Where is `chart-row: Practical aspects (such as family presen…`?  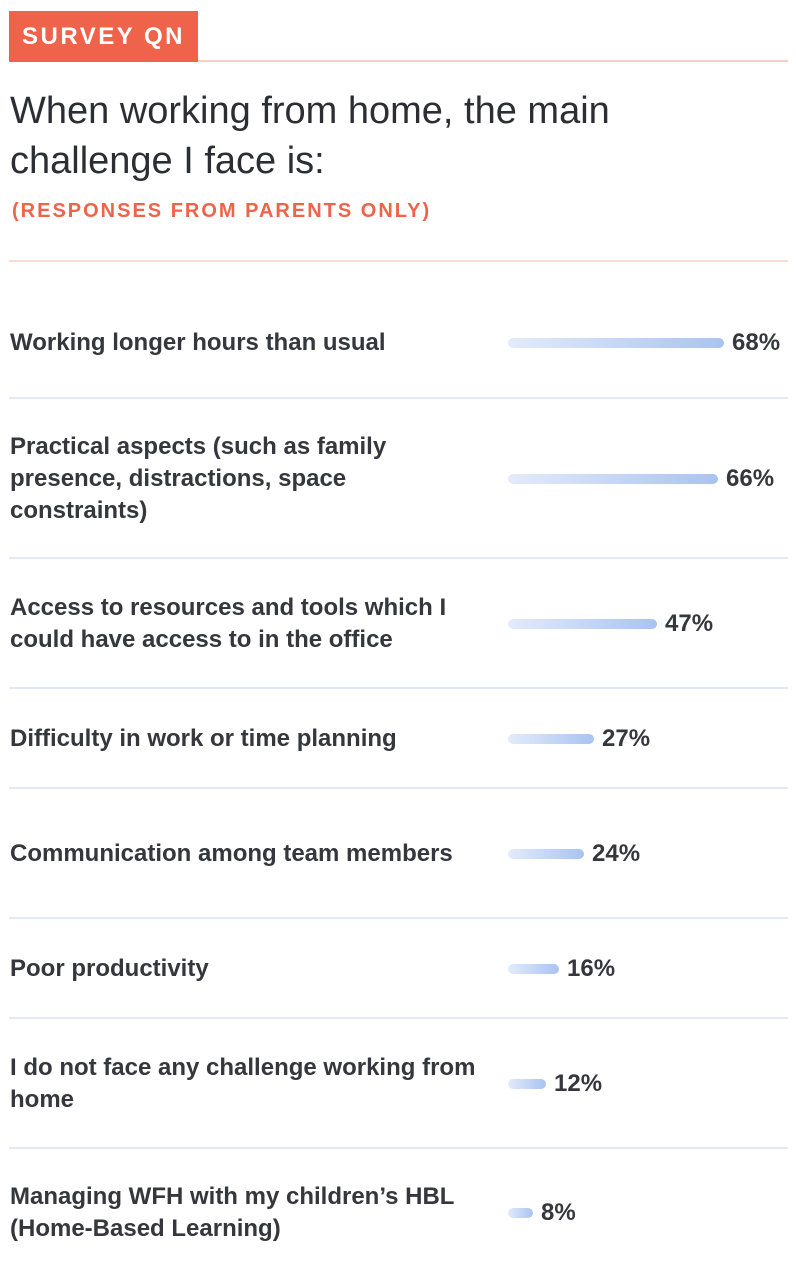
chart-row: Practical aspects (such as family presen… is located at coordinates (398, 479).